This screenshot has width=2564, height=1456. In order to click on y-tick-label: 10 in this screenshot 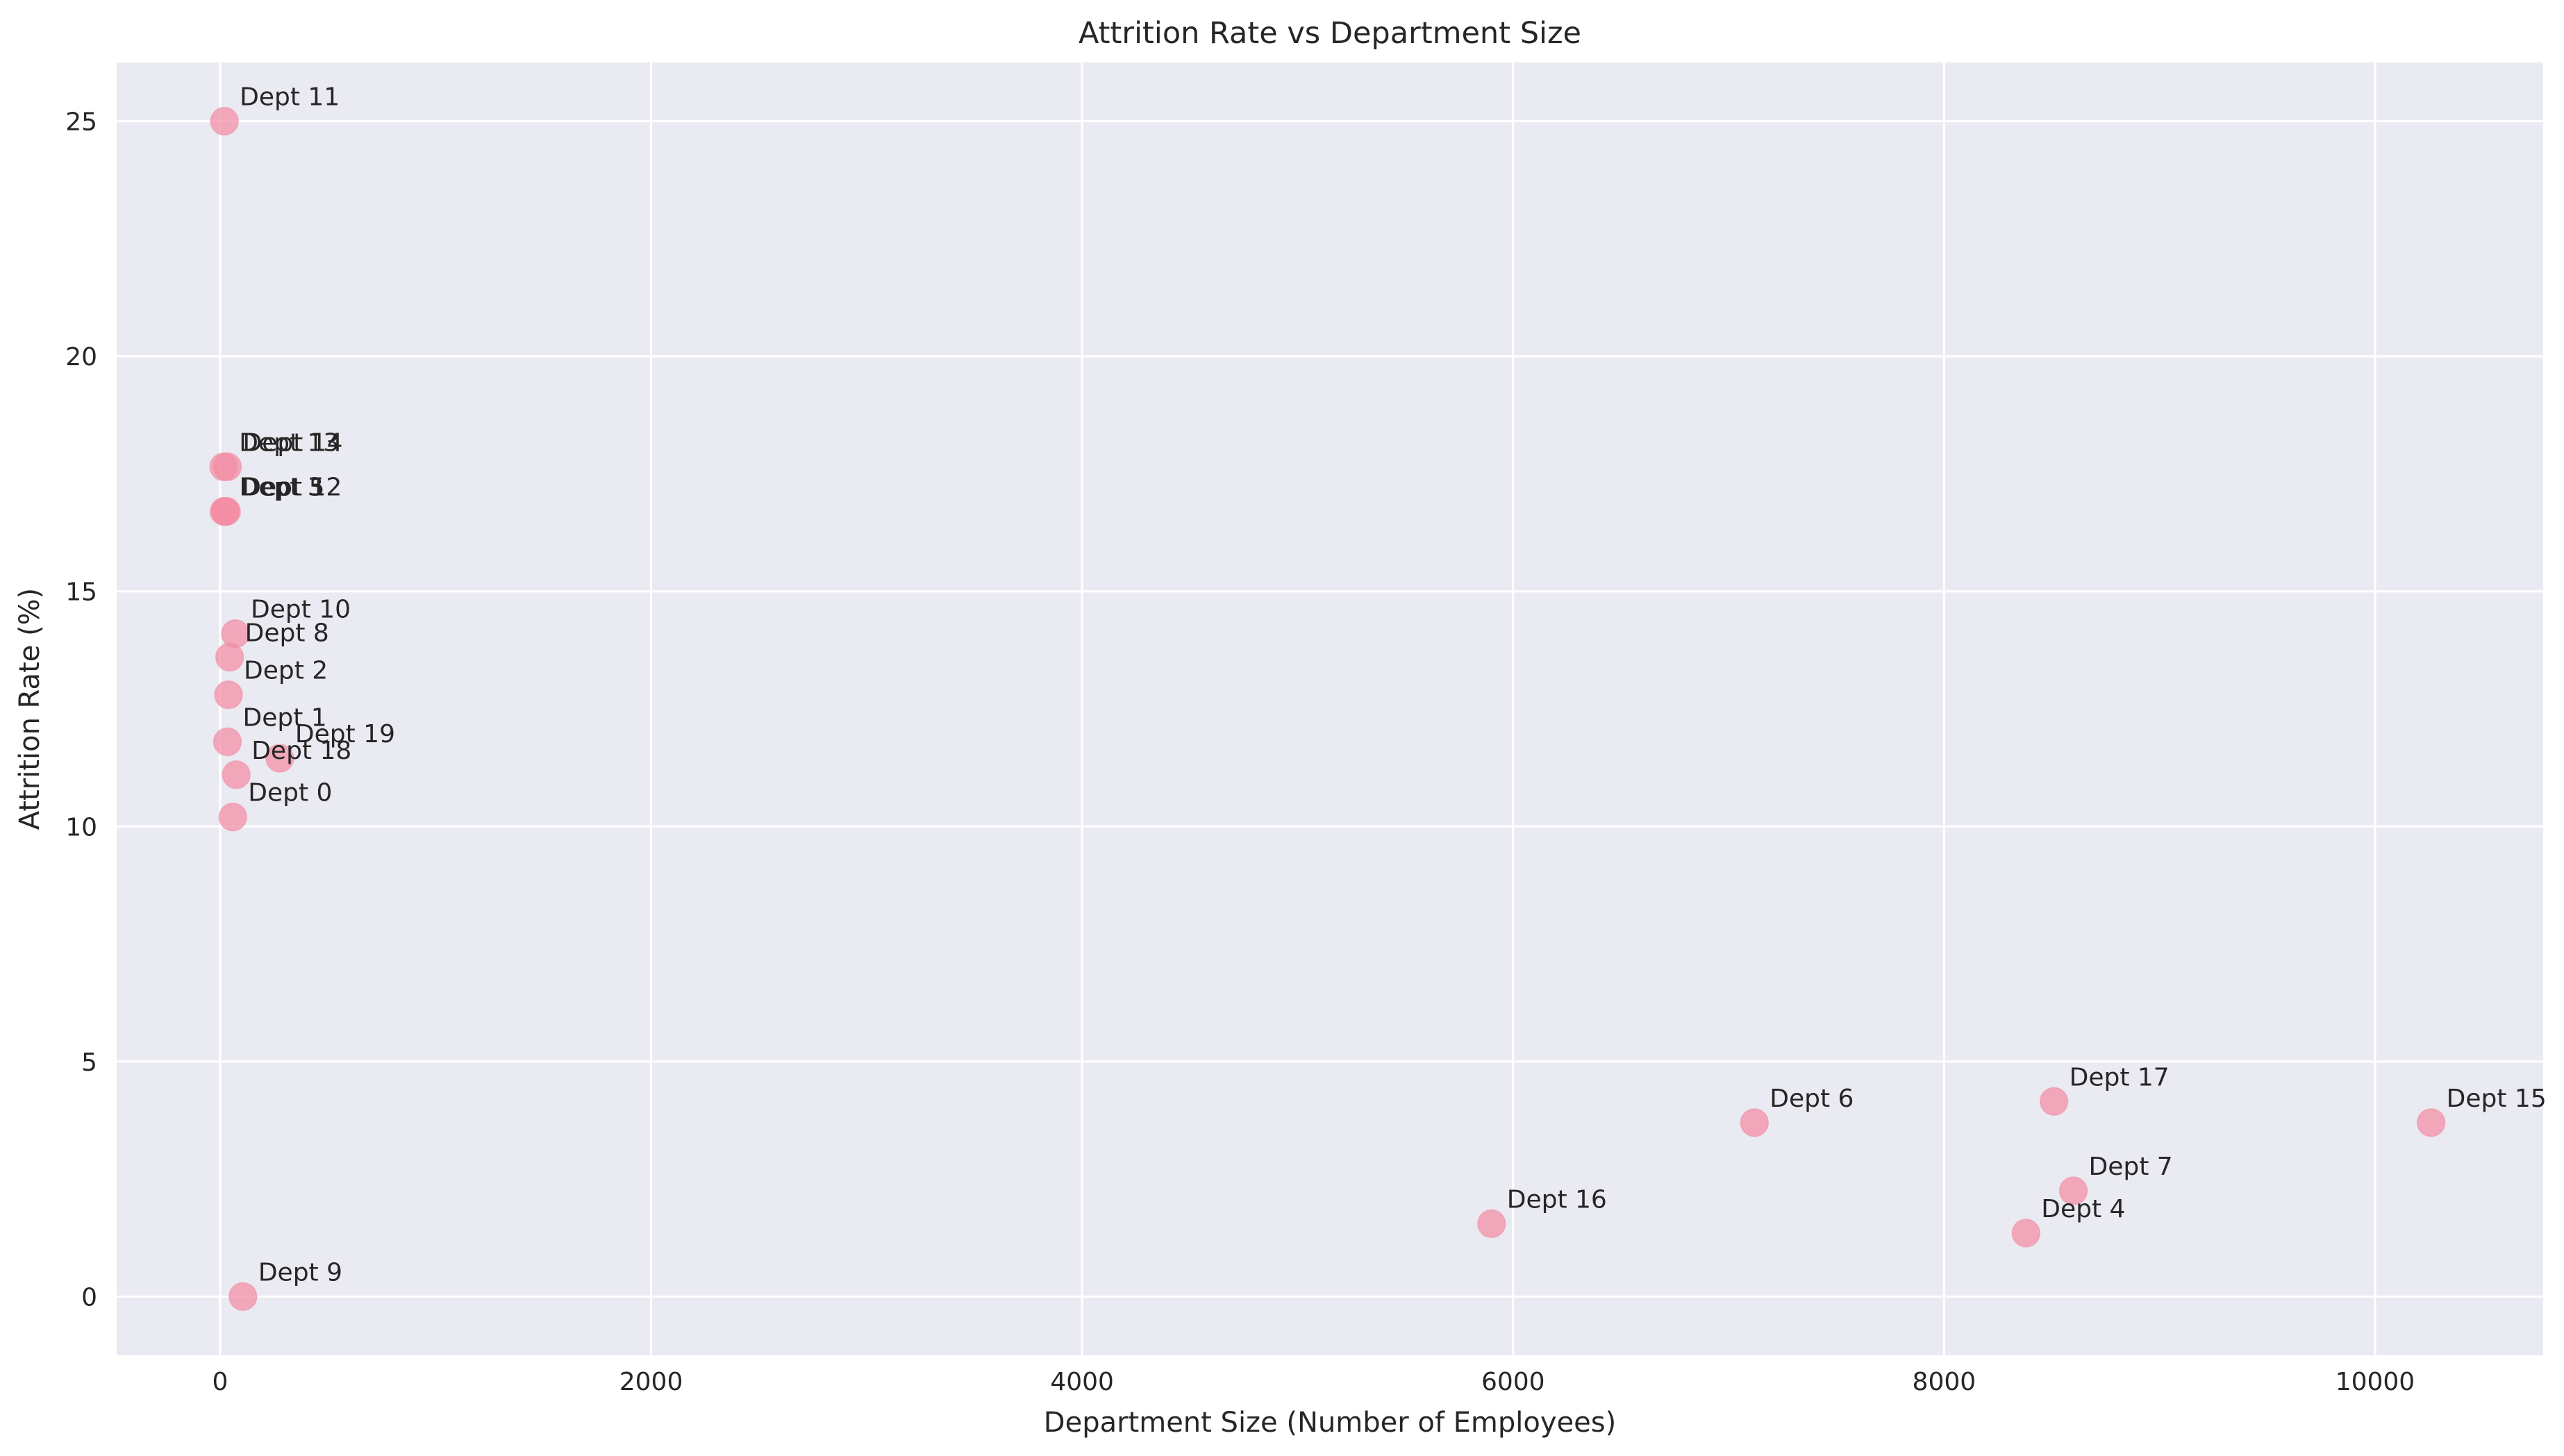, I will do `click(81, 827)`.